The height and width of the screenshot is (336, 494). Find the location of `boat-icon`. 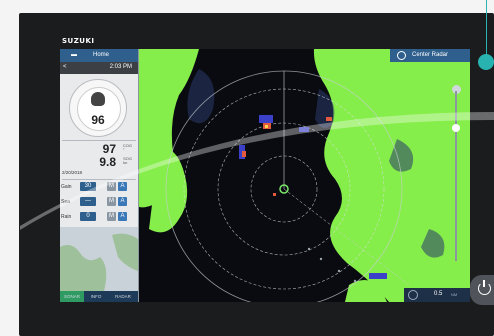

boat-icon is located at coordinates (98, 99).